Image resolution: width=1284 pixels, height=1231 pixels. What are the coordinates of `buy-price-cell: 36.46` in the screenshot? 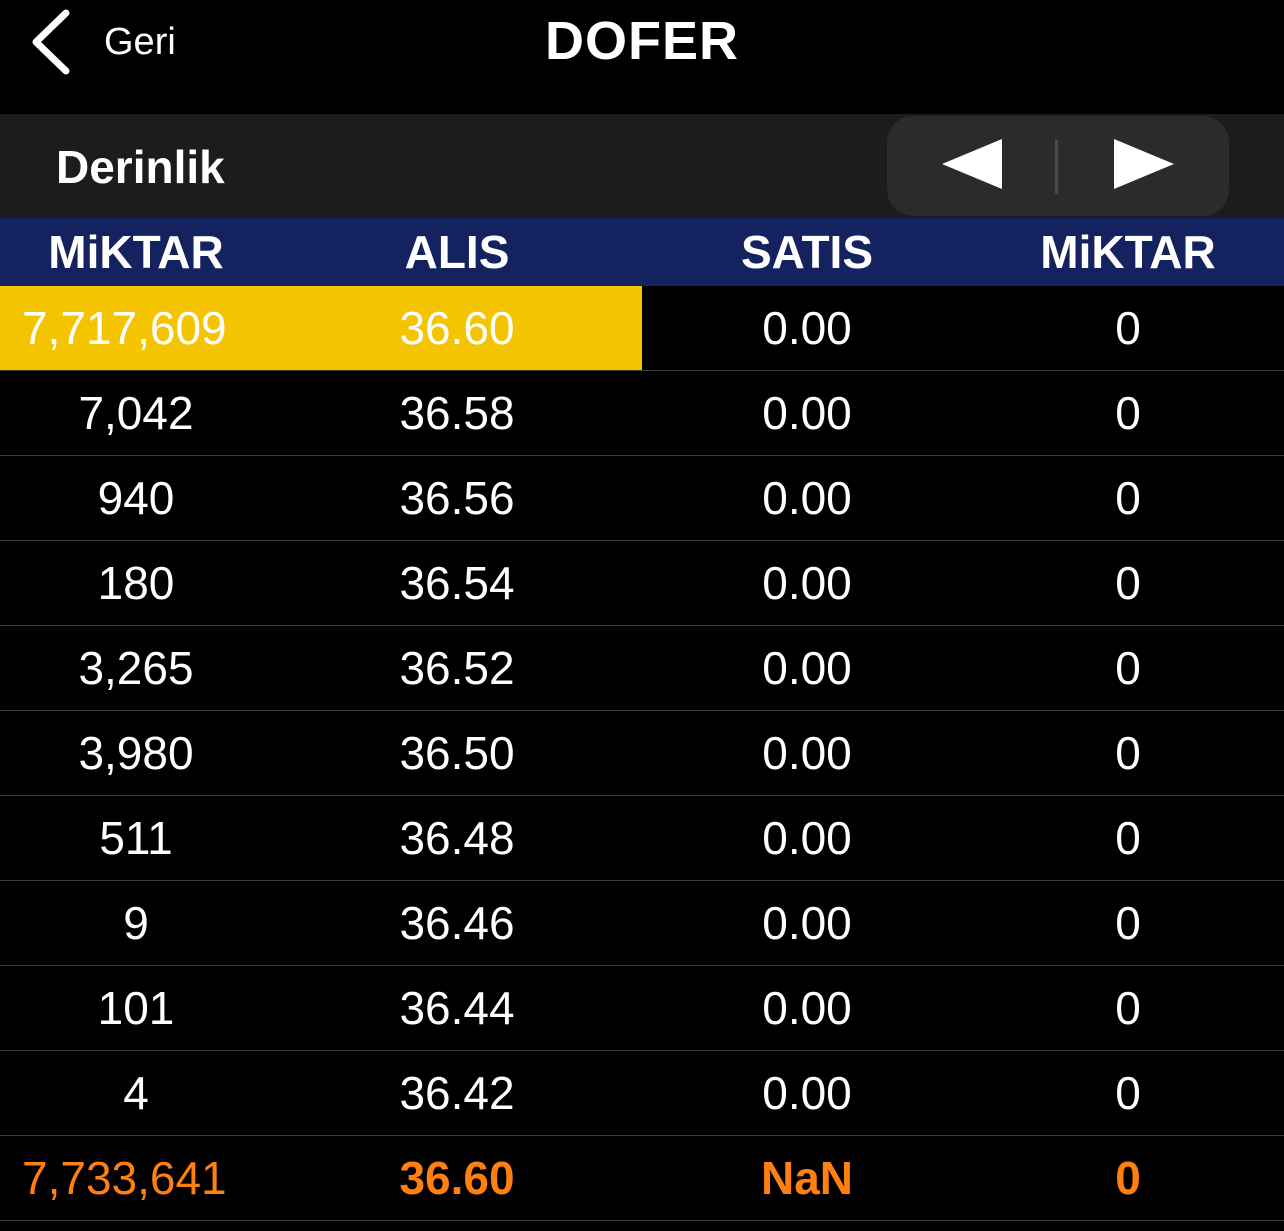 It's located at (457, 923).